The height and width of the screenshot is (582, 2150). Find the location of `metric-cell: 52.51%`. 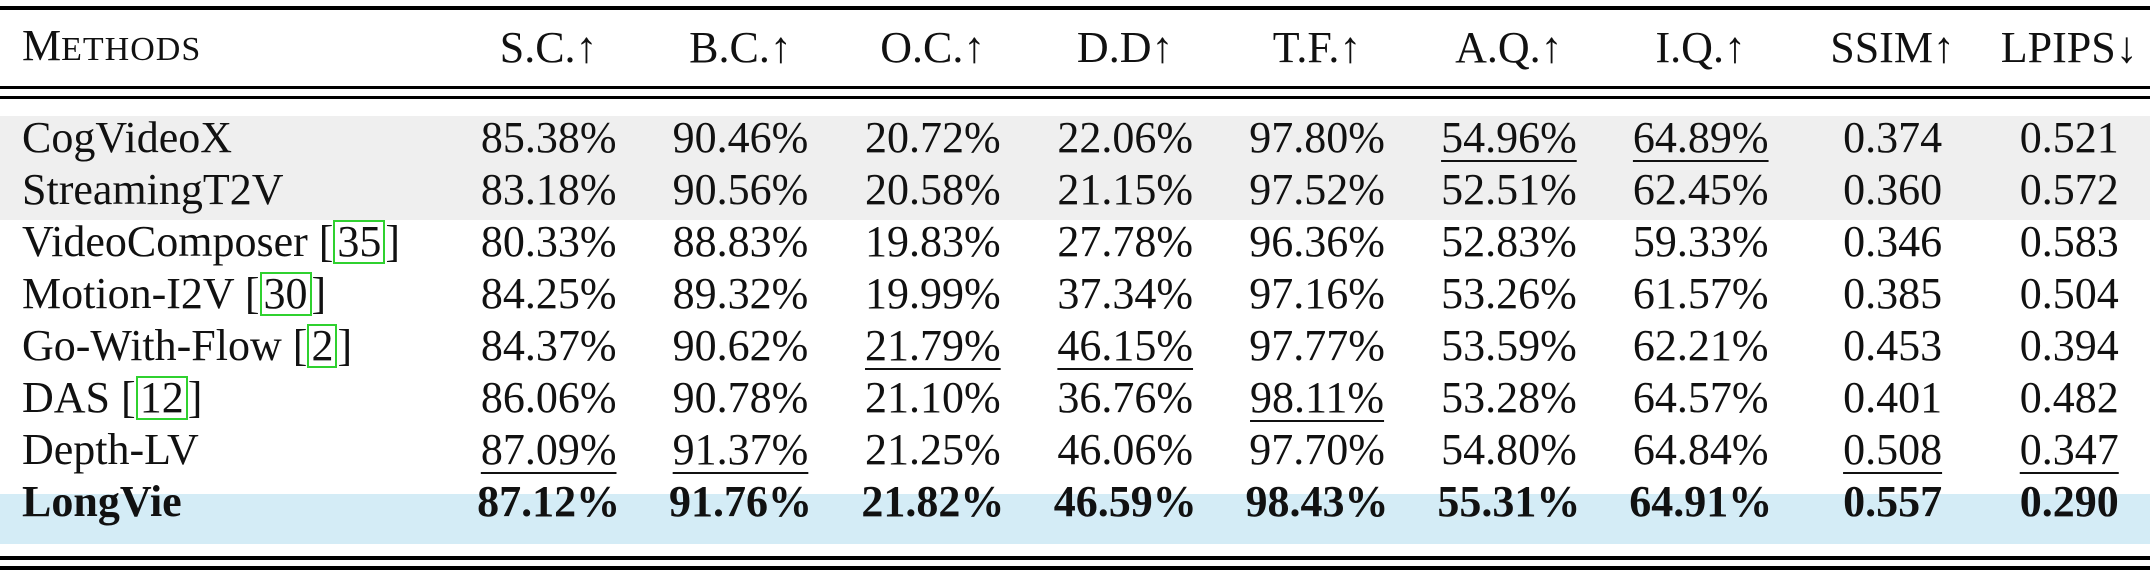

metric-cell: 52.51% is located at coordinates (1509, 190).